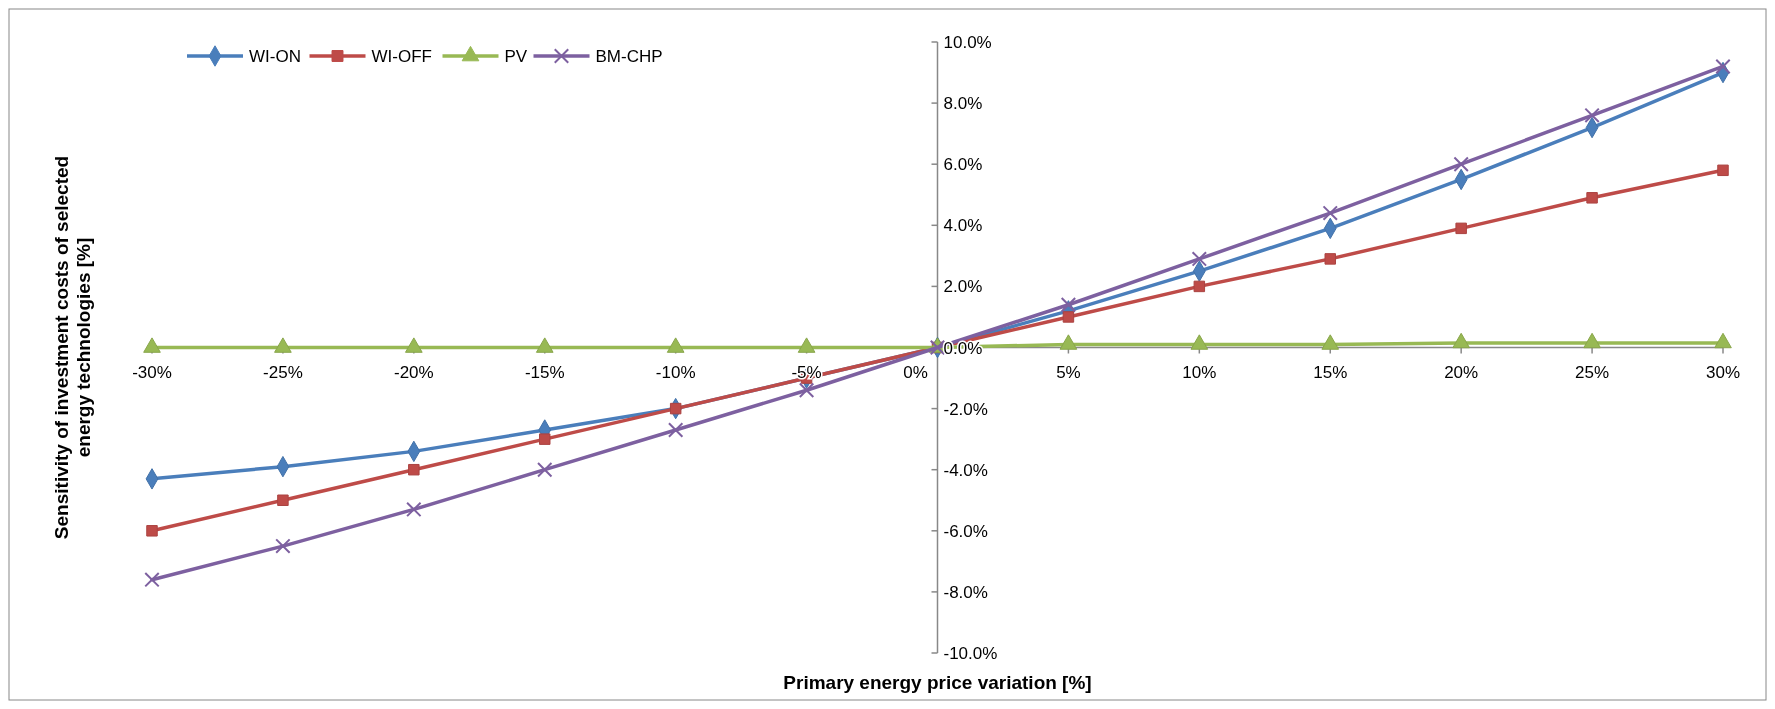 Image resolution: width=1775 pixels, height=709 pixels. What do you see at coordinates (1592, 372) in the screenshot?
I see `x-tick-label: 25%` at bounding box center [1592, 372].